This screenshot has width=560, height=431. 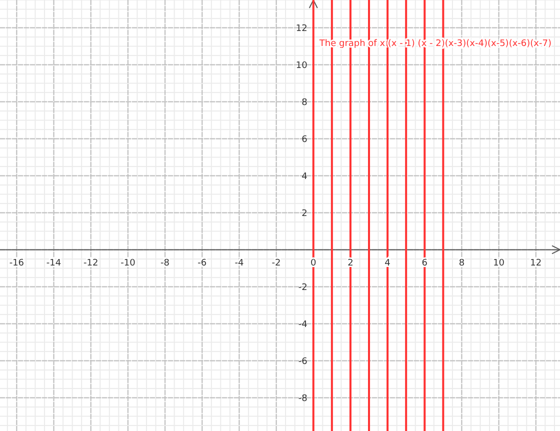 I want to click on x-tick-label: 12, so click(x=536, y=263).